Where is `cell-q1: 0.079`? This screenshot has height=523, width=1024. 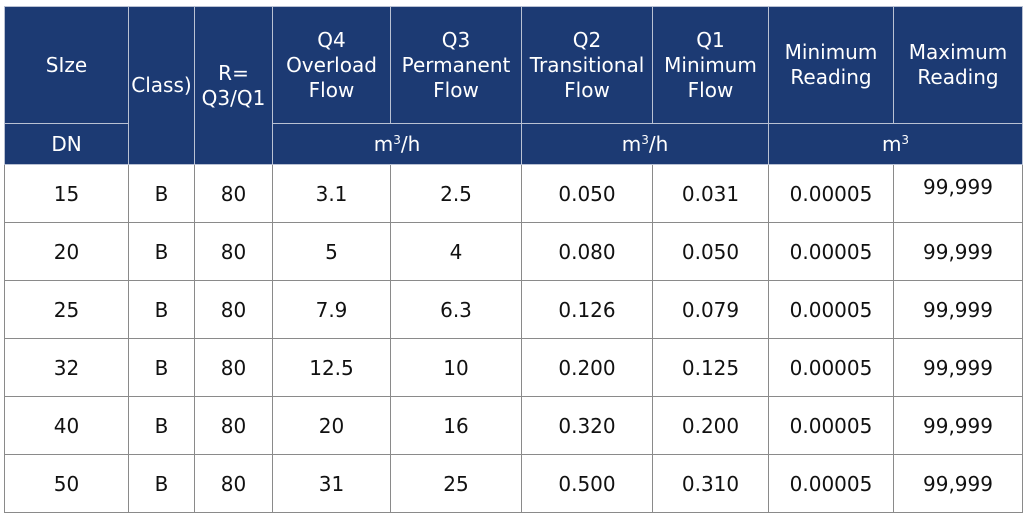 cell-q1: 0.079 is located at coordinates (710, 309).